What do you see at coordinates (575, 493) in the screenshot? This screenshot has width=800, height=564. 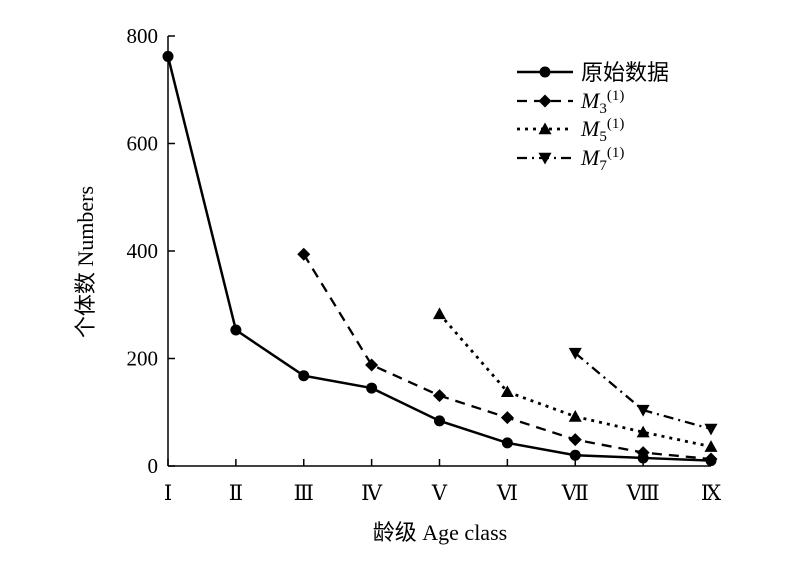 I see `x-tick-label: Ⅶ` at bounding box center [575, 493].